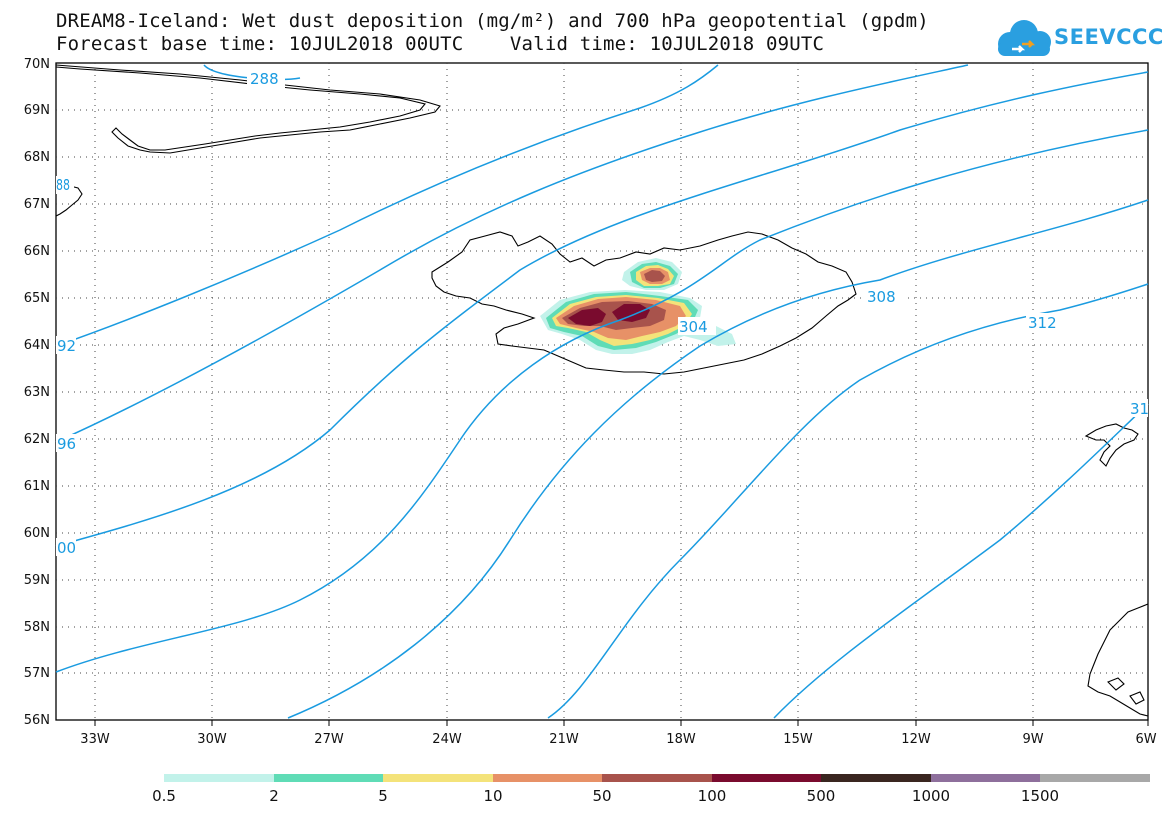 The width and height of the screenshot is (1175, 815). I want to click on contour-label: 304, so click(693, 327).